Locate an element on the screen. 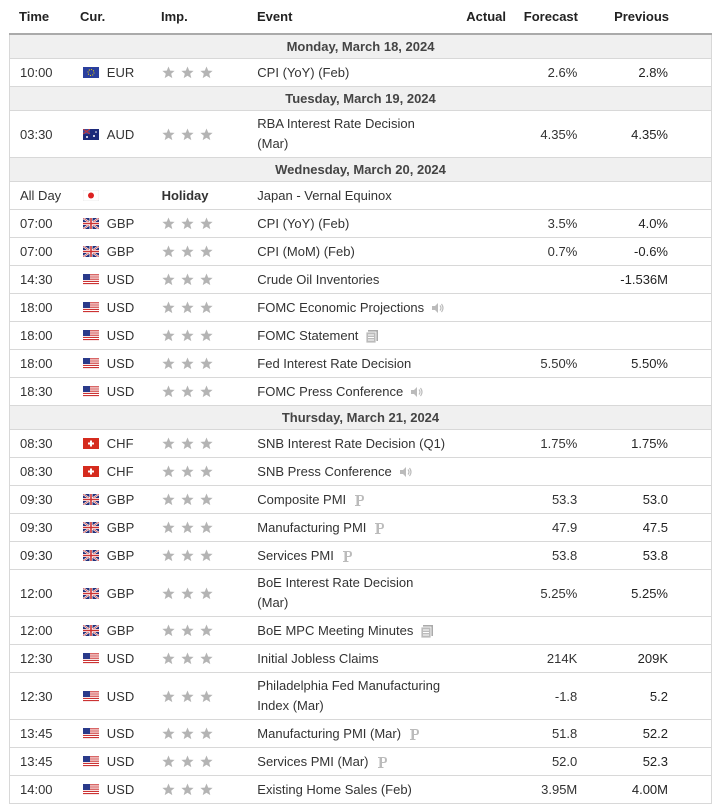 The image size is (720, 804). event-row: 10:00 EUR CPI (YoY) (Feb) 2.6% 2.8% is located at coordinates (360, 73).